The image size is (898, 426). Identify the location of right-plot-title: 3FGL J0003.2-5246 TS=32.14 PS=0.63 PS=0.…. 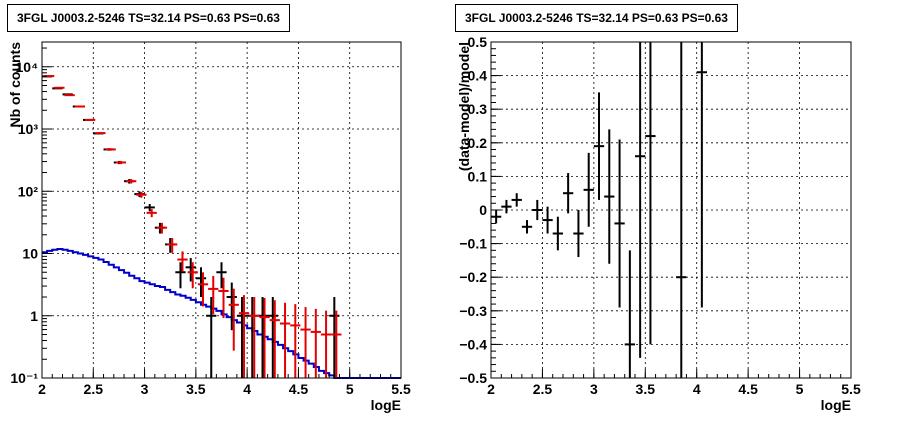
(596, 18).